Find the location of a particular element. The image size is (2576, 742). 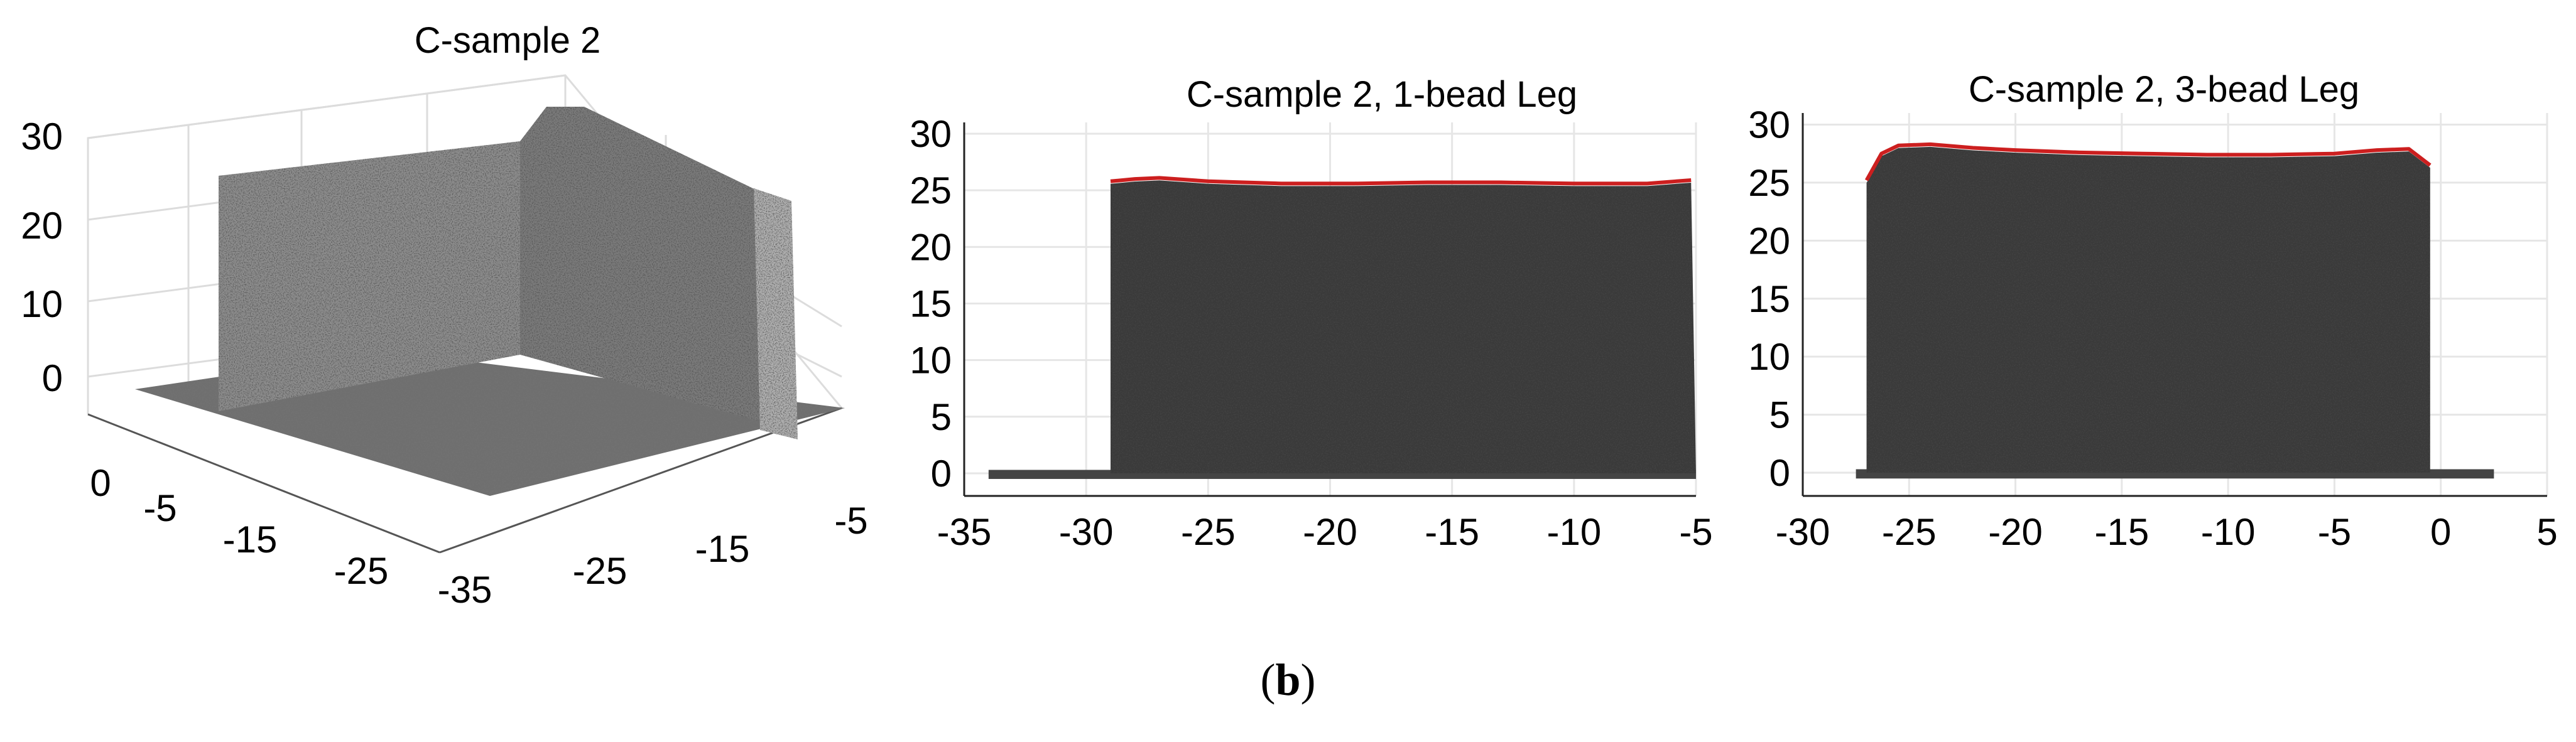

p2-x-tick-label: -5 is located at coordinates (1696, 532).